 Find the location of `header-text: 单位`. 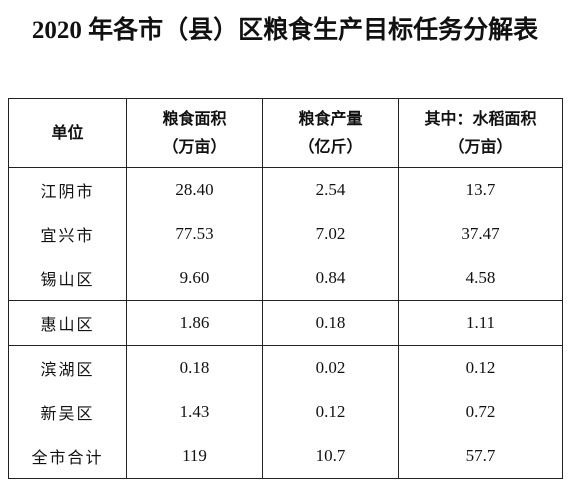

header-text: 单位 is located at coordinates (67, 132).